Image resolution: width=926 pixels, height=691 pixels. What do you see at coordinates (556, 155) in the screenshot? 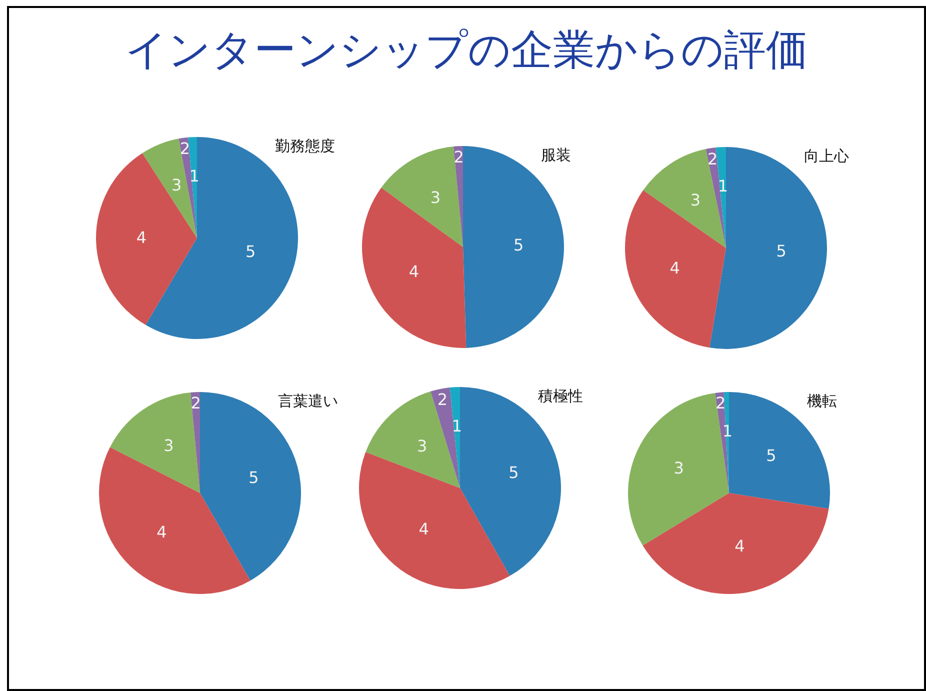
I see `chart-title: 服装` at bounding box center [556, 155].